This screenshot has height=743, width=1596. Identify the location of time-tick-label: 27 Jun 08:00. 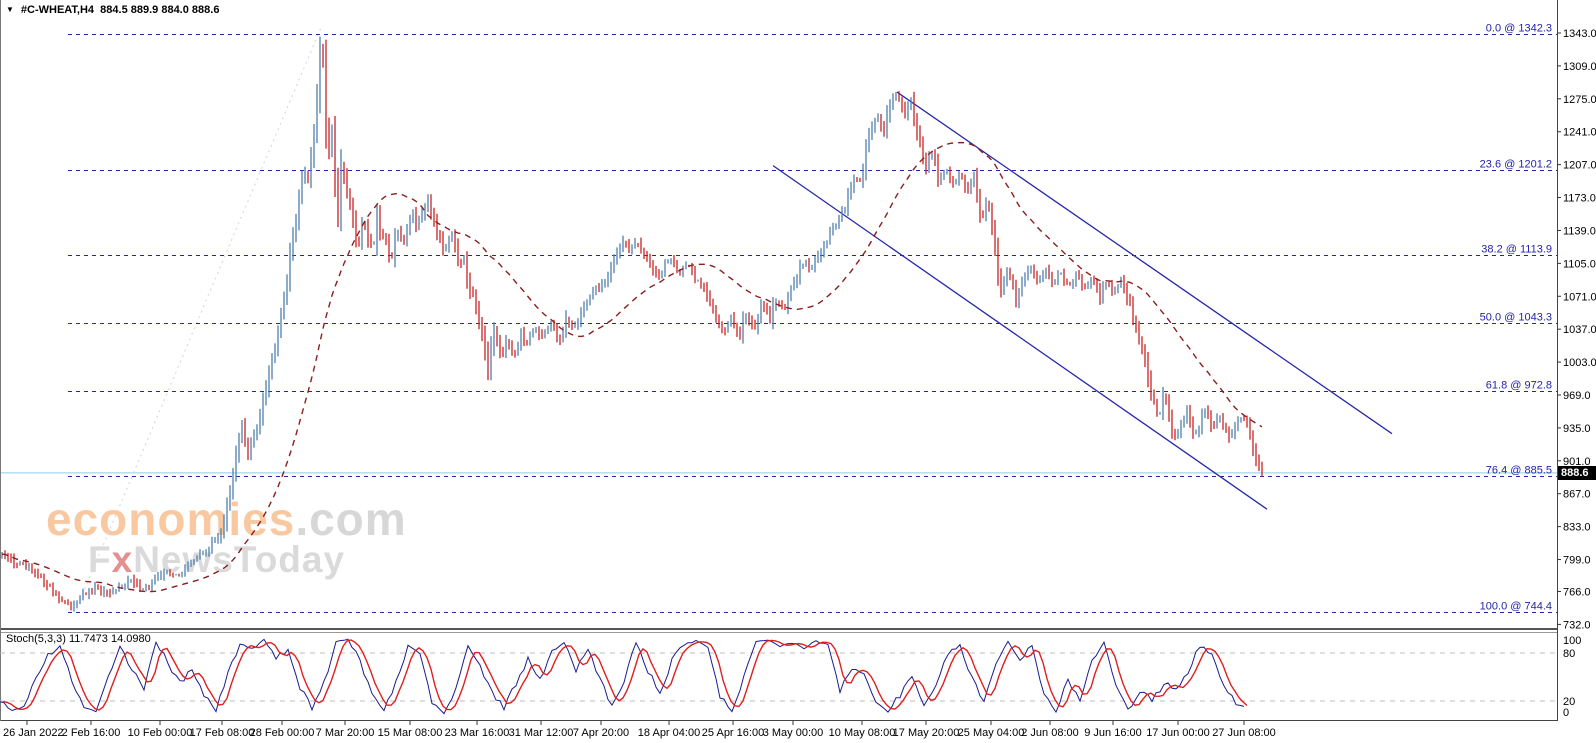
(1244, 733).